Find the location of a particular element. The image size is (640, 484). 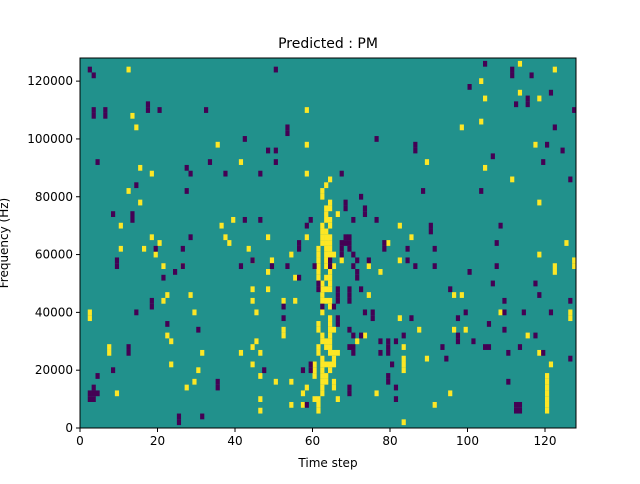

y-axis-ticks: 0 20000 40000 60000 80000 100000 120000 is located at coordinates (53, 254).